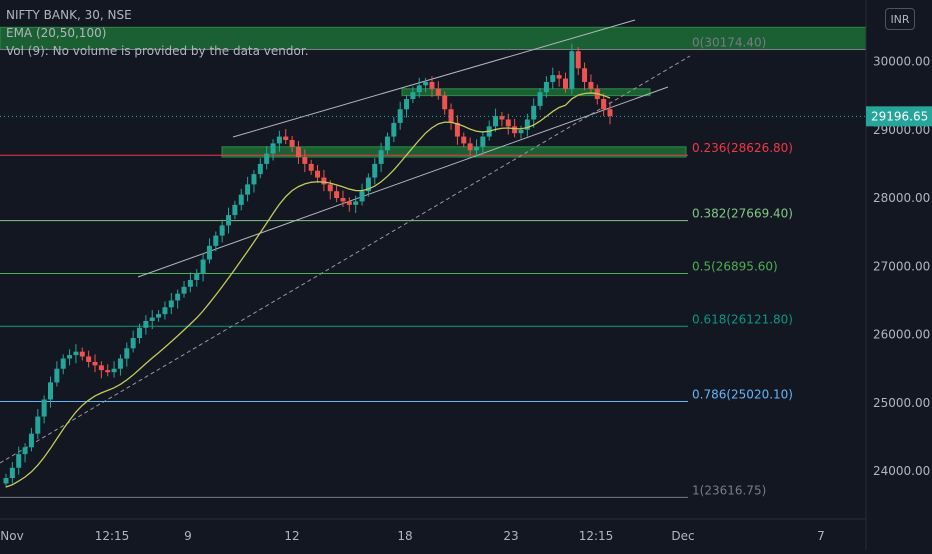  I want to click on ema-indicator-label: EMA (20,50,100), so click(56, 33).